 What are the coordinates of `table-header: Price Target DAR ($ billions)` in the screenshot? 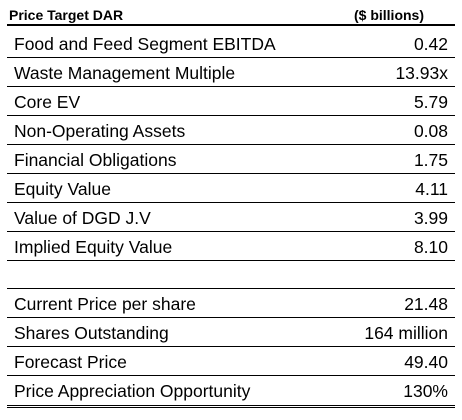 It's located at (231, 14).